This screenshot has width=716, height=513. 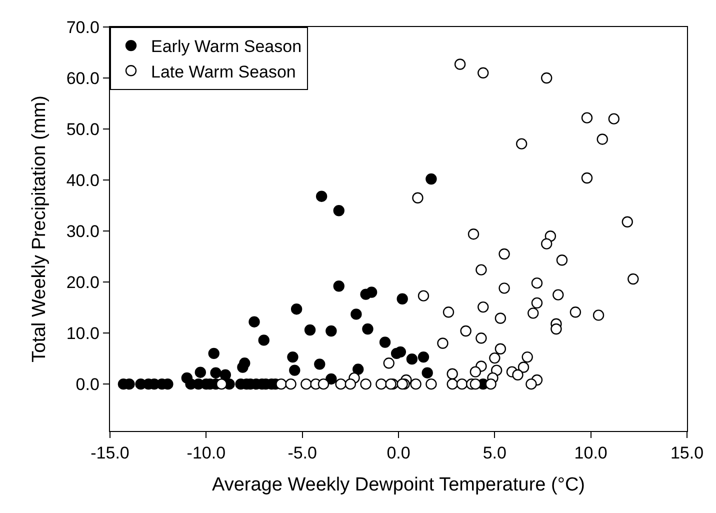 I want to click on y-tick-label: 0.0, so click(x=88, y=384).